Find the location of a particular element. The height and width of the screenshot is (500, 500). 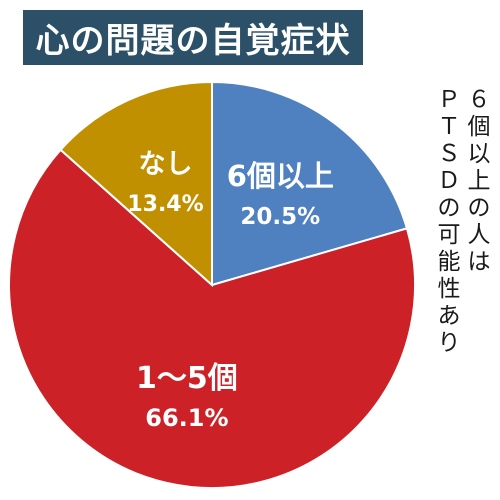

side-note-char: 能 is located at coordinates (449, 262).